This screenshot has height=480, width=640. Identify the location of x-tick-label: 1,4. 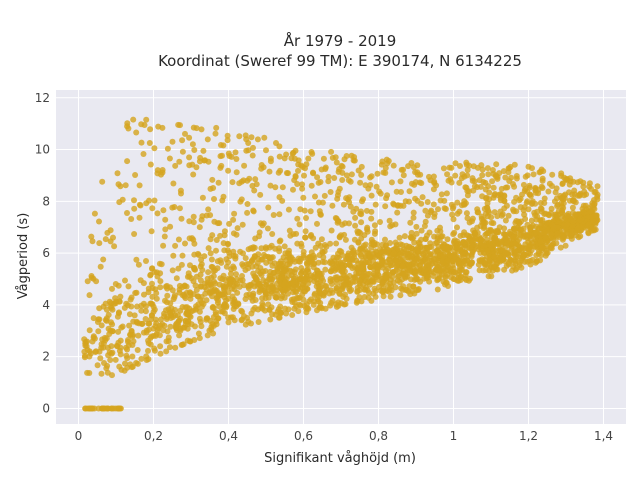
(603, 436).